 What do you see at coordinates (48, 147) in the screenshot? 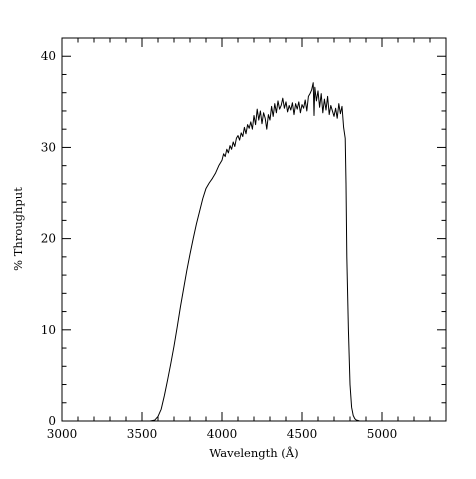
I see `y-tick-label: 30` at bounding box center [48, 147].